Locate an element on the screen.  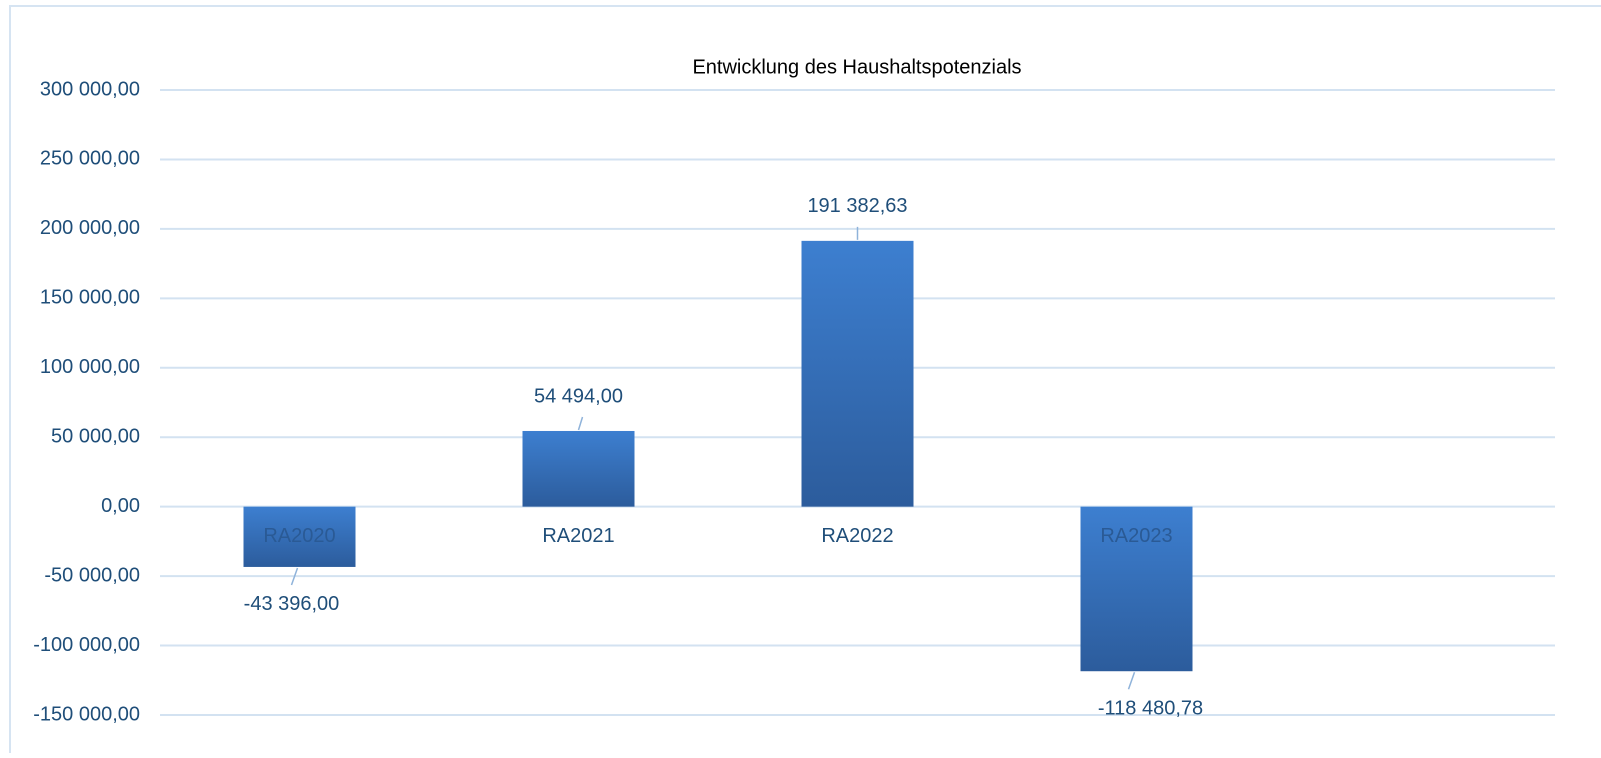
x-tick-label: RA2022 is located at coordinates (857, 536).